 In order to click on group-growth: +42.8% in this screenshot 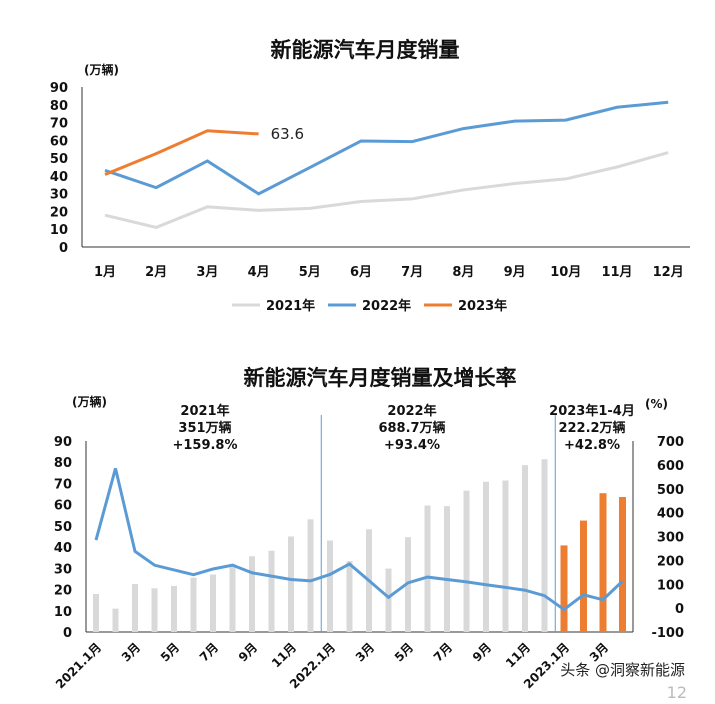, I will do `click(592, 445)`.